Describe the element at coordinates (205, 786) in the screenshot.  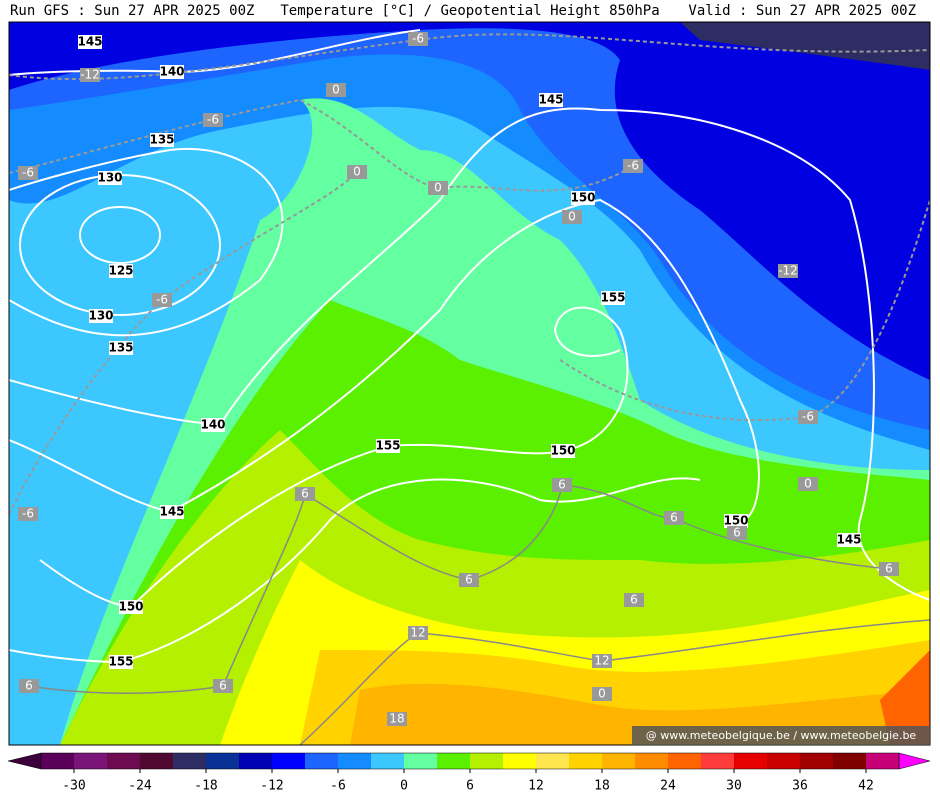
I see `colorbar-tick-label: -18` at that location.